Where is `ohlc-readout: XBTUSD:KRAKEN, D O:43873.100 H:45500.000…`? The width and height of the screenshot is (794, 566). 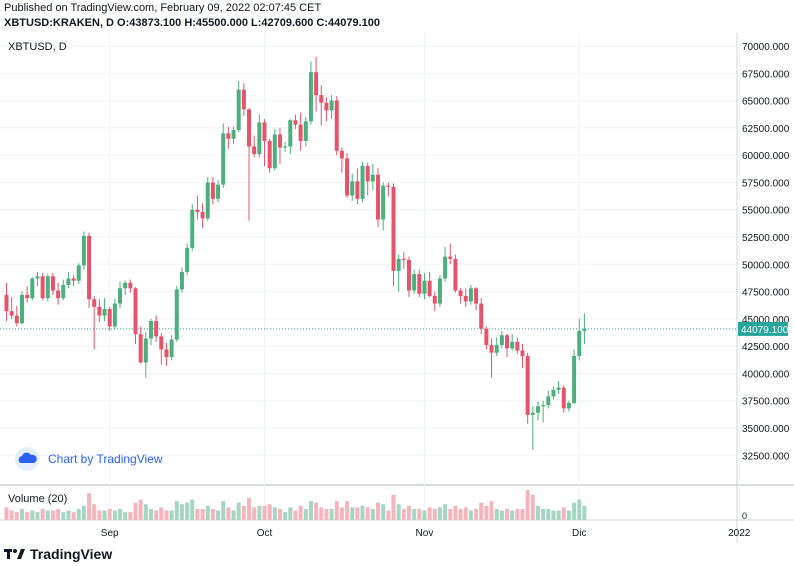 ohlc-readout: XBTUSD:KRAKEN, D O:43873.100 H:45500.000… is located at coordinates (192, 23).